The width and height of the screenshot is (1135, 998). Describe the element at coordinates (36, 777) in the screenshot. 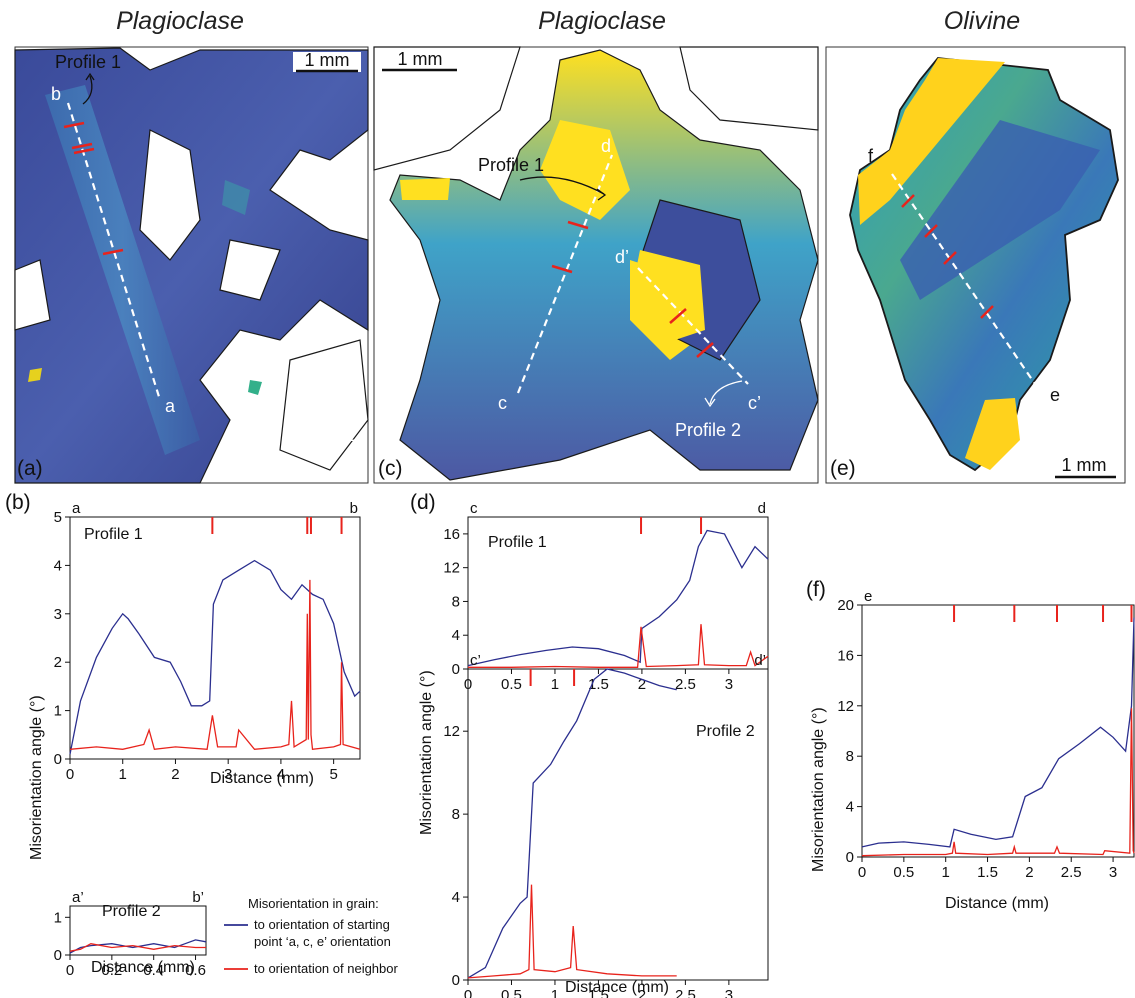

I see `ylabel-b: Misorientation angle (°)` at that location.